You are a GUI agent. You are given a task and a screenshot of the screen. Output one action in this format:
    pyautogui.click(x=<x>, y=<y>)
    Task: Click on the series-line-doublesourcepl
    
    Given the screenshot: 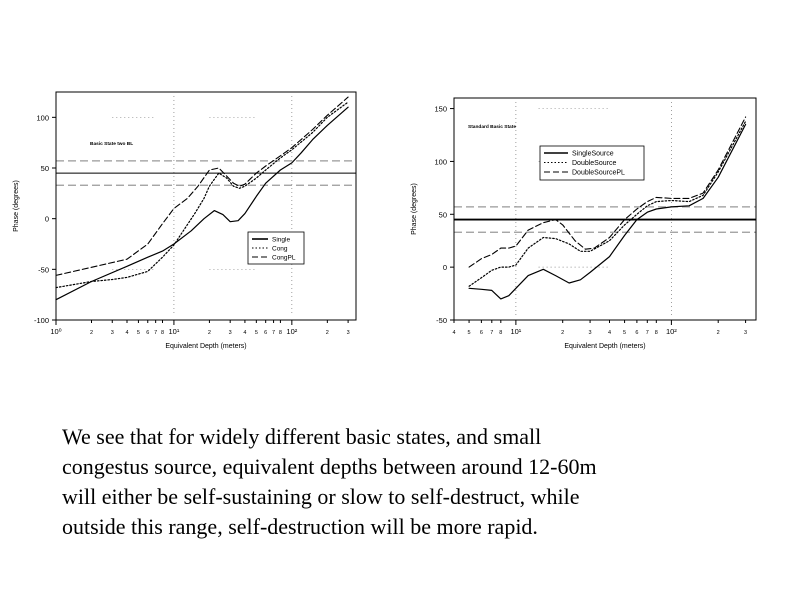 What is the action you would take?
    pyautogui.click(x=607, y=192)
    